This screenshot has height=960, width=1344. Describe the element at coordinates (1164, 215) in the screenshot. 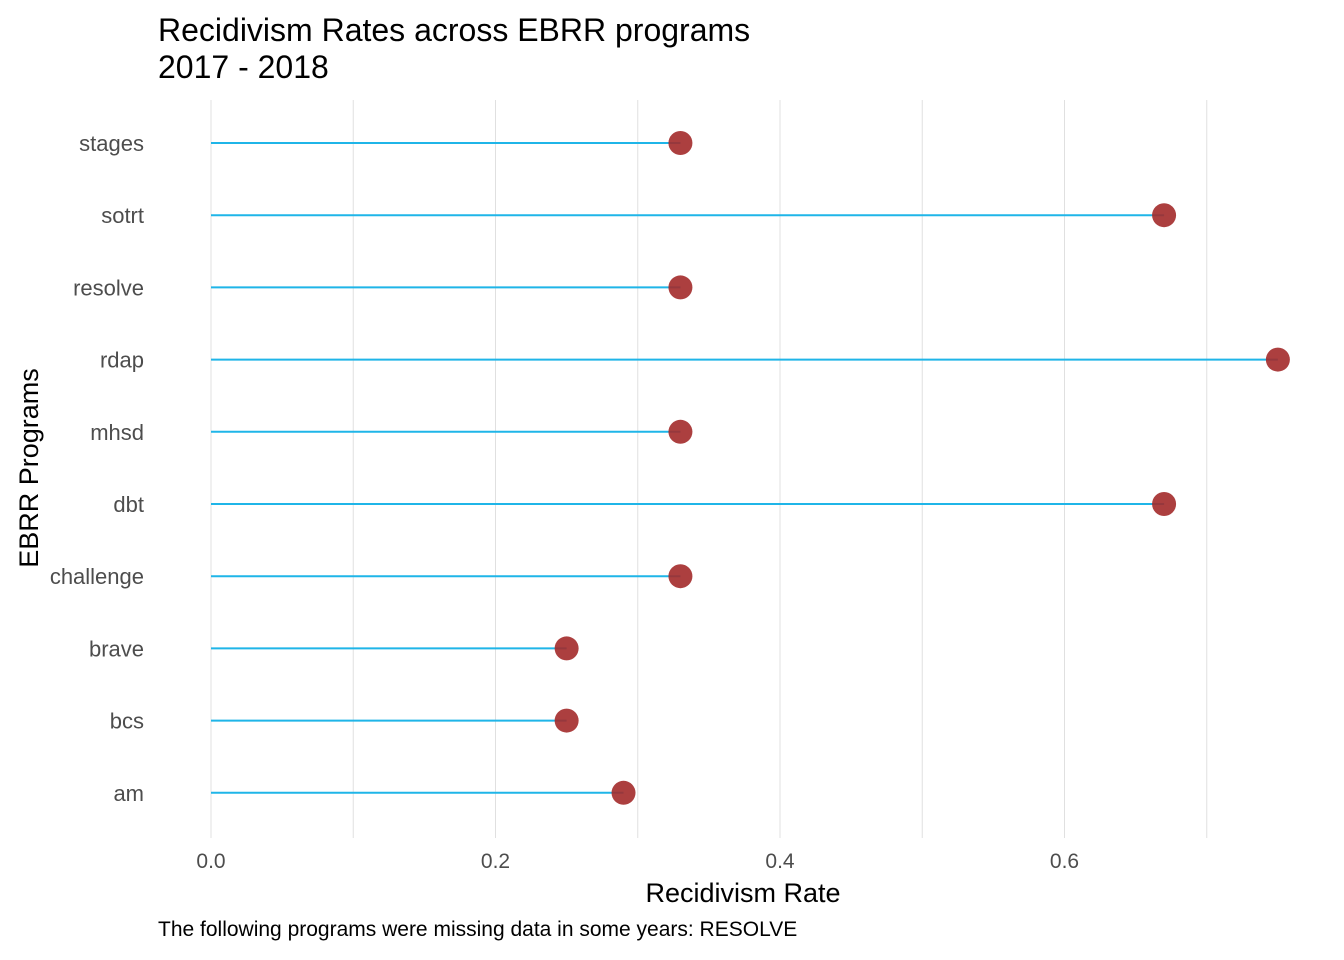

I see `point-sotrt` at that location.